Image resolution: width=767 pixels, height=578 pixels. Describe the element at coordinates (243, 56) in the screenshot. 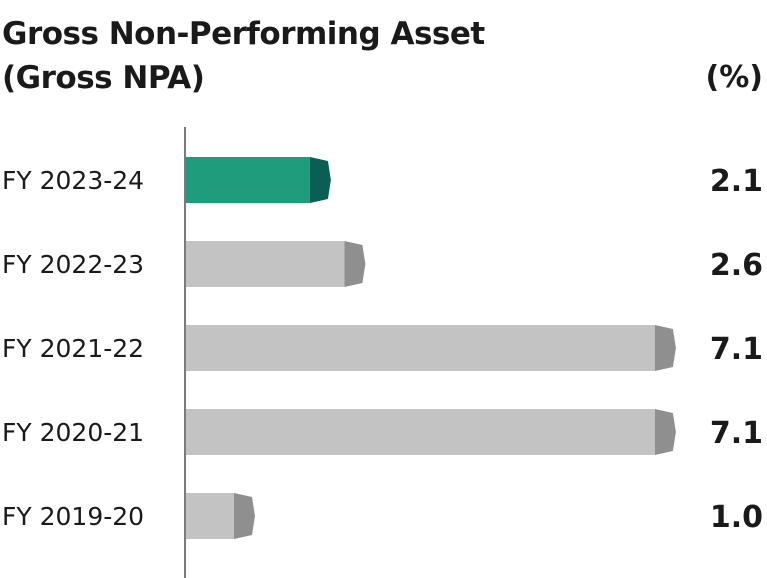

I see `chart-title: Gross Non-Performing Asset (Gross NPA)` at that location.